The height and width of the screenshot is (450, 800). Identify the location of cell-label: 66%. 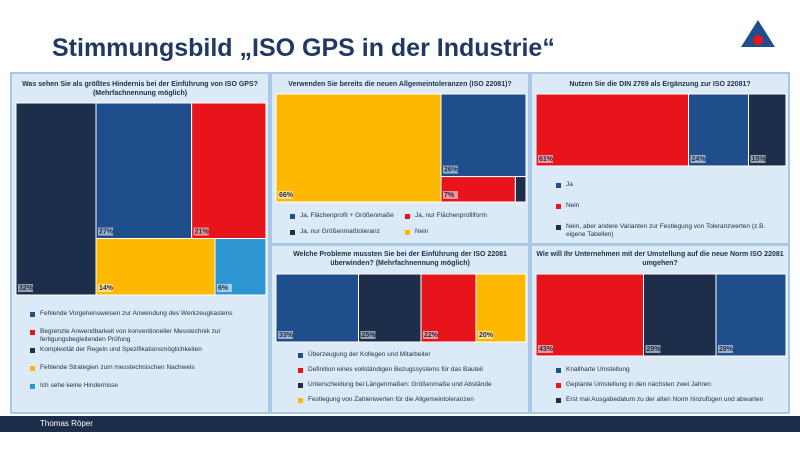
(286, 195).